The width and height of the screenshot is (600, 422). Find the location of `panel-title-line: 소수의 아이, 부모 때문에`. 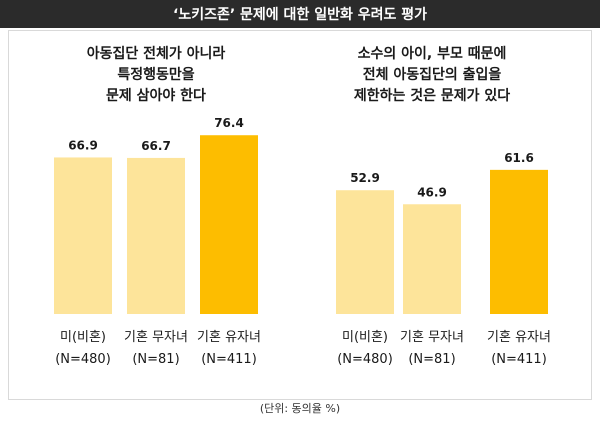

panel-title-line: 소수의 아이, 부모 때문에 is located at coordinates (432, 53).